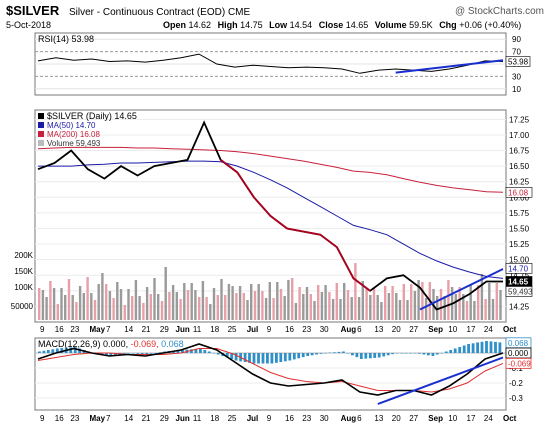 The width and height of the screenshot is (550, 436). I want to click on ma200-last-tag-box, so click(519, 192).